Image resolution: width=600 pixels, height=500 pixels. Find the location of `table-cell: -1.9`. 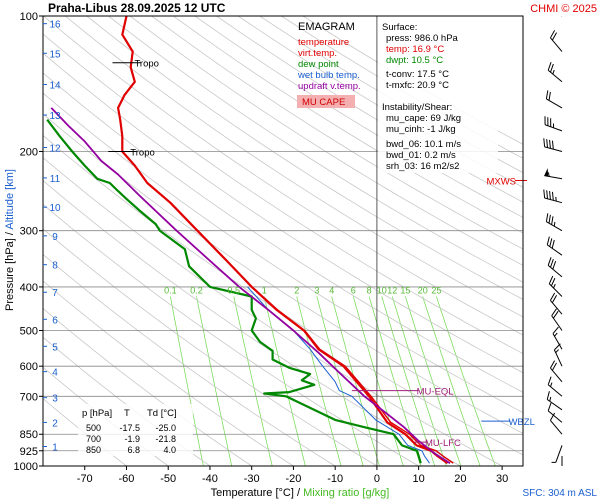

table-cell: -1.9 is located at coordinates (132, 439).